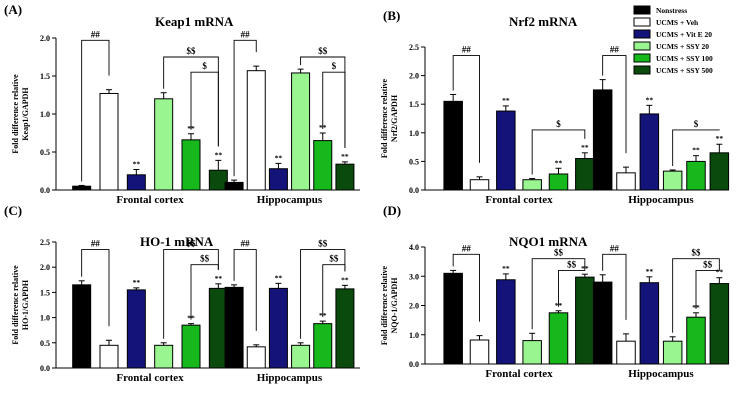  What do you see at coordinates (177, 241) in the screenshot?
I see `chart-title: HO-1 mRNA` at bounding box center [177, 241].